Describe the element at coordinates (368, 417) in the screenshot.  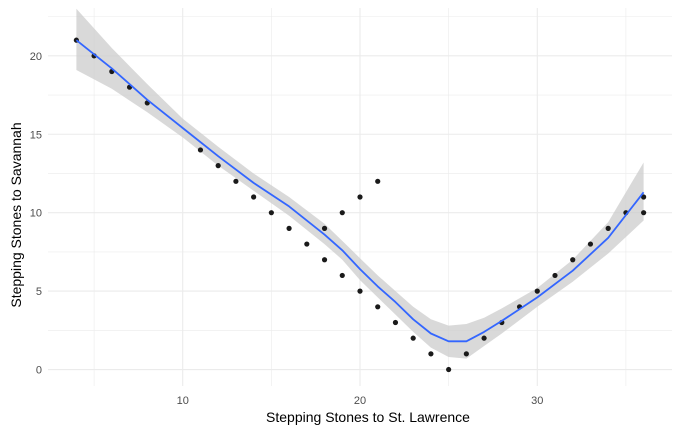
I see `x-axis-title: Stepping Stones to St. Lawrence` at that location.